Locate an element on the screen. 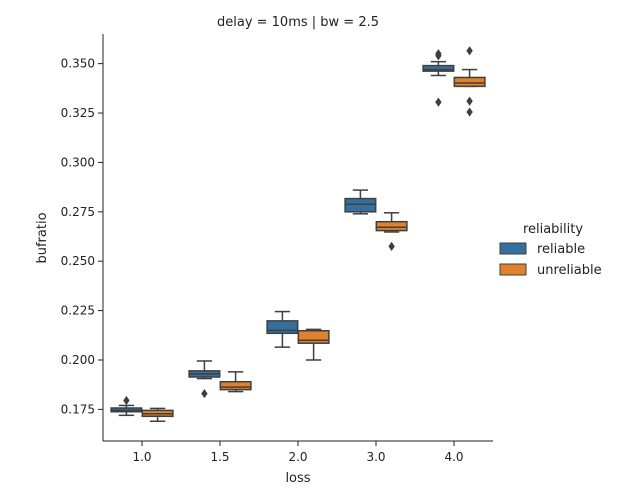  y-tick-label: 0.325 is located at coordinates (78, 113).